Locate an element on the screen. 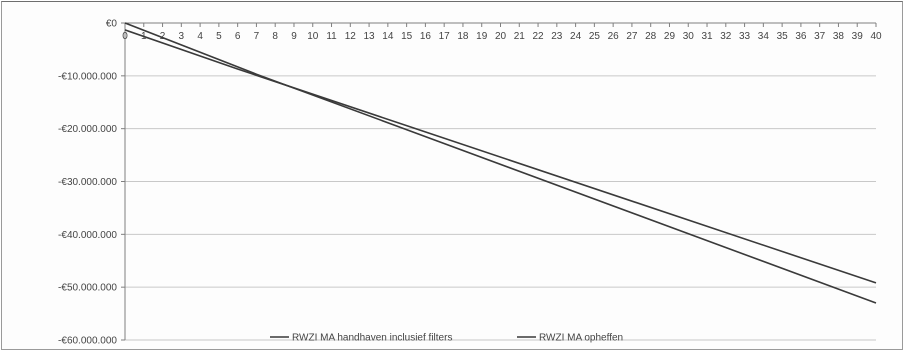 Image resolution: width=906 pixels, height=353 pixels. x-tick-label: 20 is located at coordinates (501, 36).